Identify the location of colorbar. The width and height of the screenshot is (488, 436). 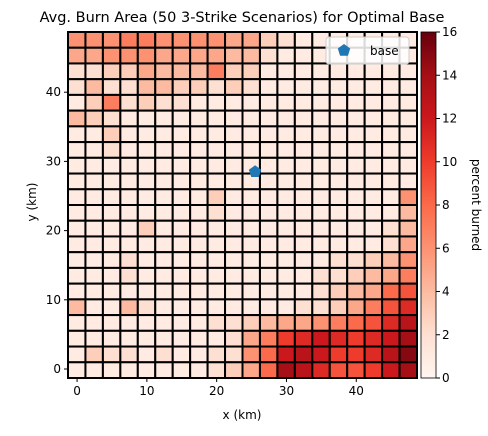
(428, 205).